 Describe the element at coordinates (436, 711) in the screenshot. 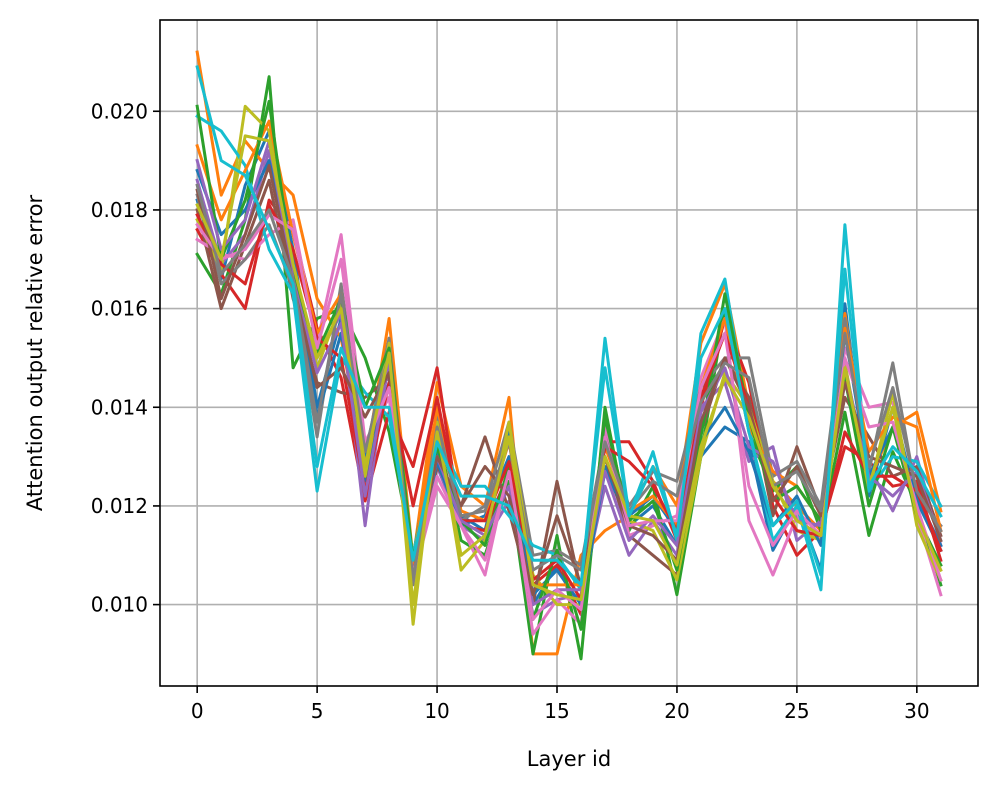

I see `x-tick-label: 10` at that location.